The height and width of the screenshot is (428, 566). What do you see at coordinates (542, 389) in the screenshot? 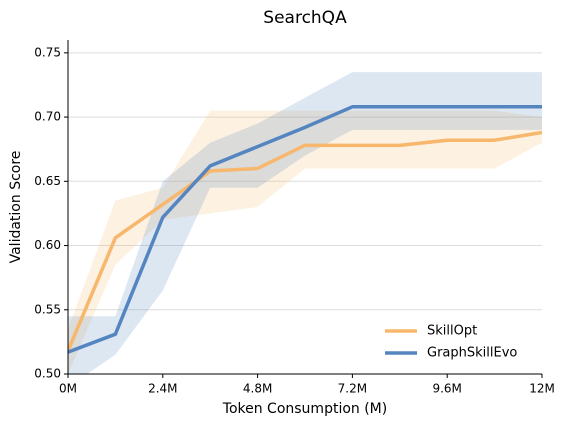
I see `x-tick-label: 12M` at bounding box center [542, 389].